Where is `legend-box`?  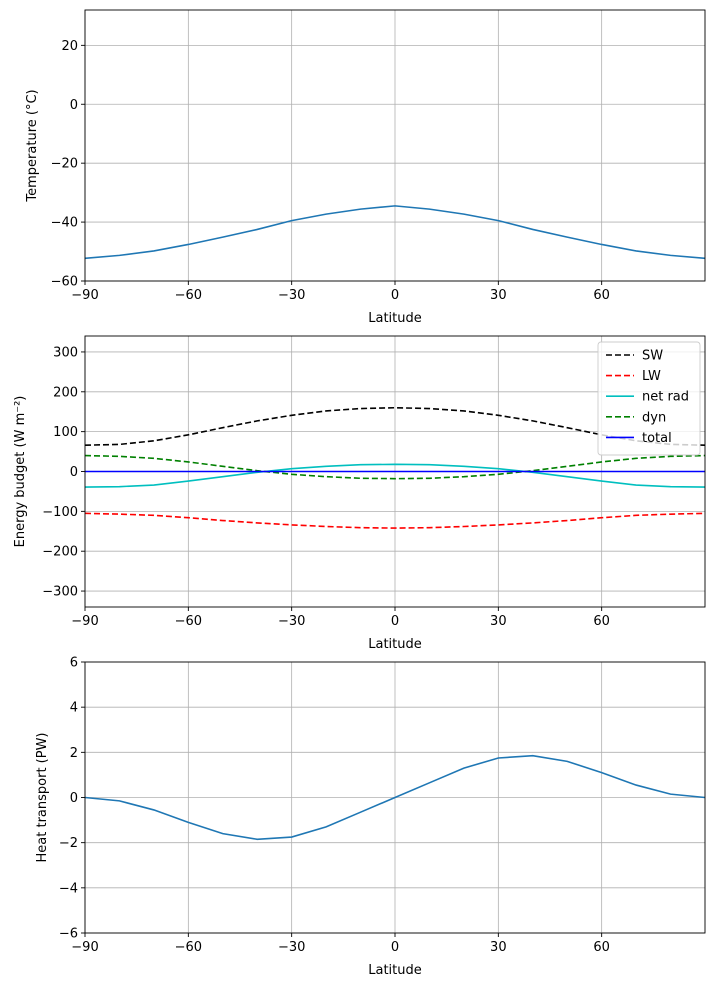
legend-box is located at coordinates (649, 398).